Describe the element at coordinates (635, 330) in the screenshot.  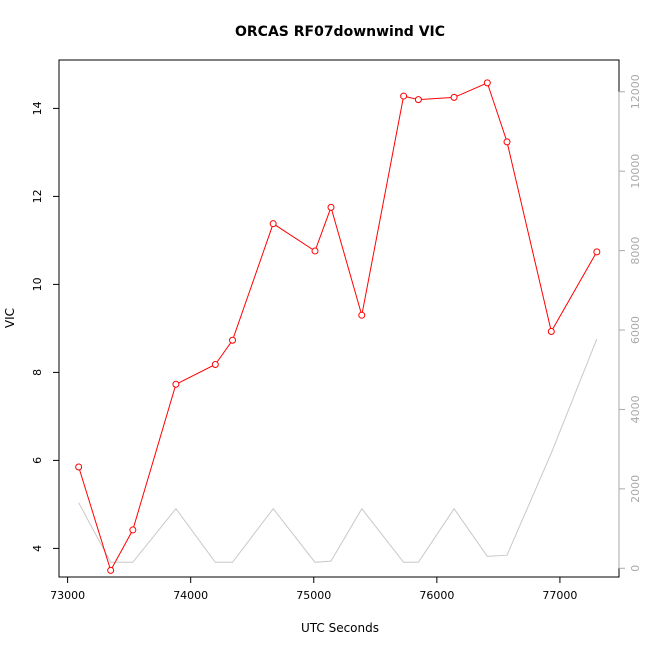
I see `y2-tick-label: 6000` at that location.